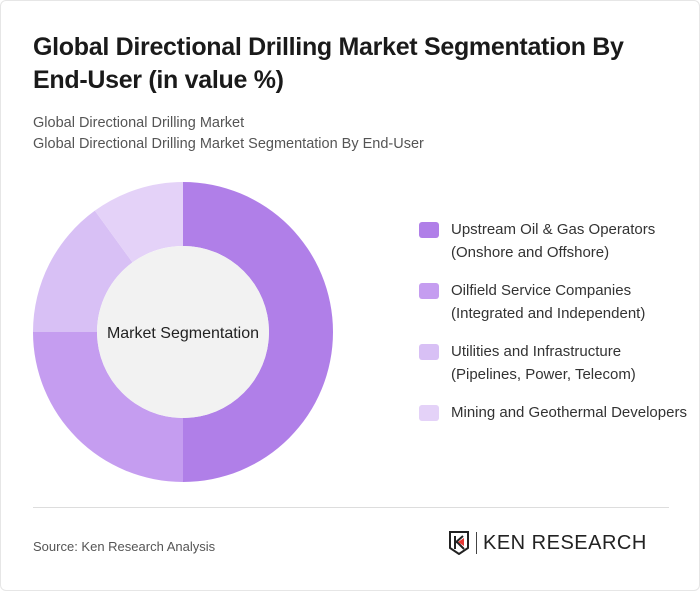 Image resolution: width=700 pixels, height=591 pixels. What do you see at coordinates (569, 412) in the screenshot?
I see `legend-label: Mining and Geothermal Developers` at bounding box center [569, 412].